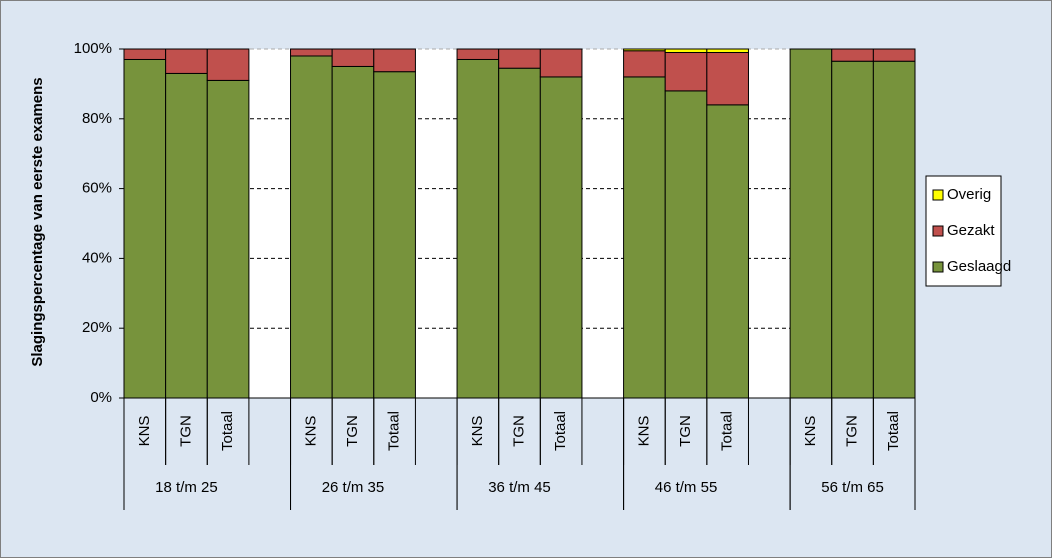 Image resolution: width=1052 pixels, height=558 pixels. What do you see at coordinates (979, 266) in the screenshot?
I see `legend-label: Geslaagd` at bounding box center [979, 266].